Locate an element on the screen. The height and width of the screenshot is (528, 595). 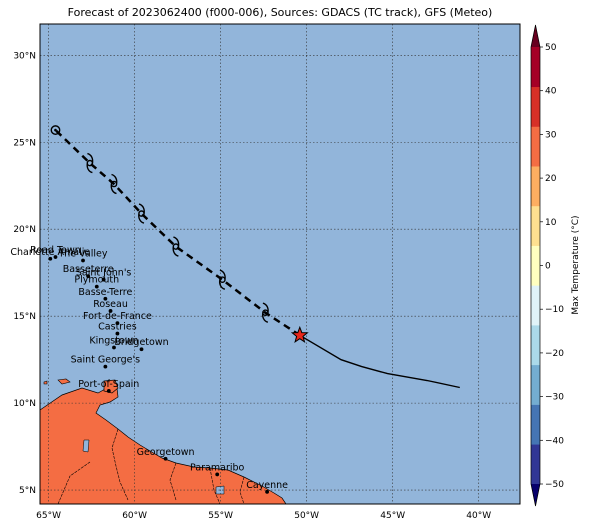
city-label: Saint John's is located at coordinates (104, 273).